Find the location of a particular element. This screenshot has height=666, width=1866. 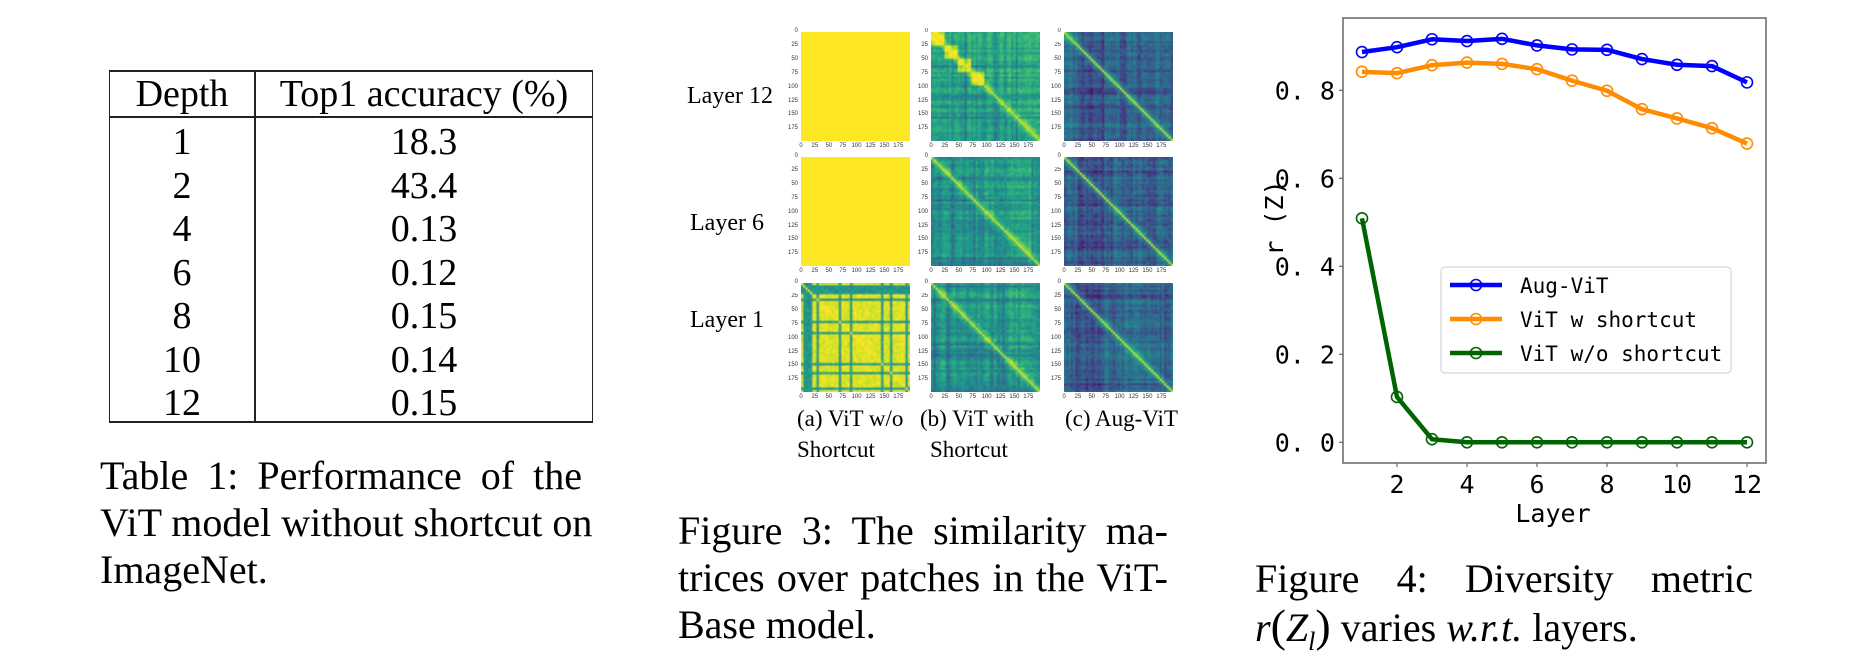

subcaption-a-line2: Shortcut is located at coordinates (836, 449).